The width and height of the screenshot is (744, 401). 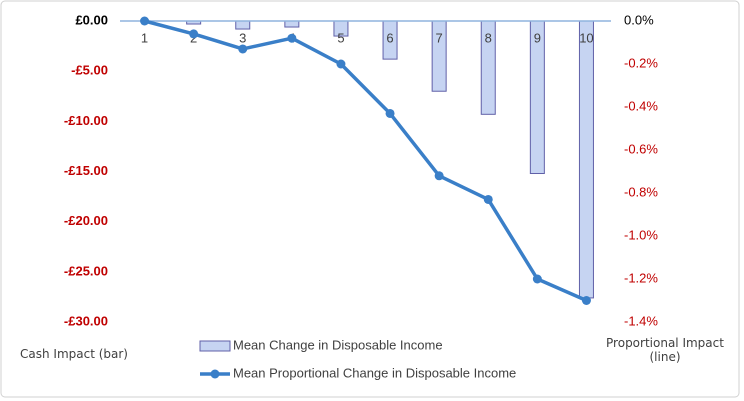 What do you see at coordinates (389, 37) in the screenshot?
I see `x-tick-label: 6` at bounding box center [389, 37].